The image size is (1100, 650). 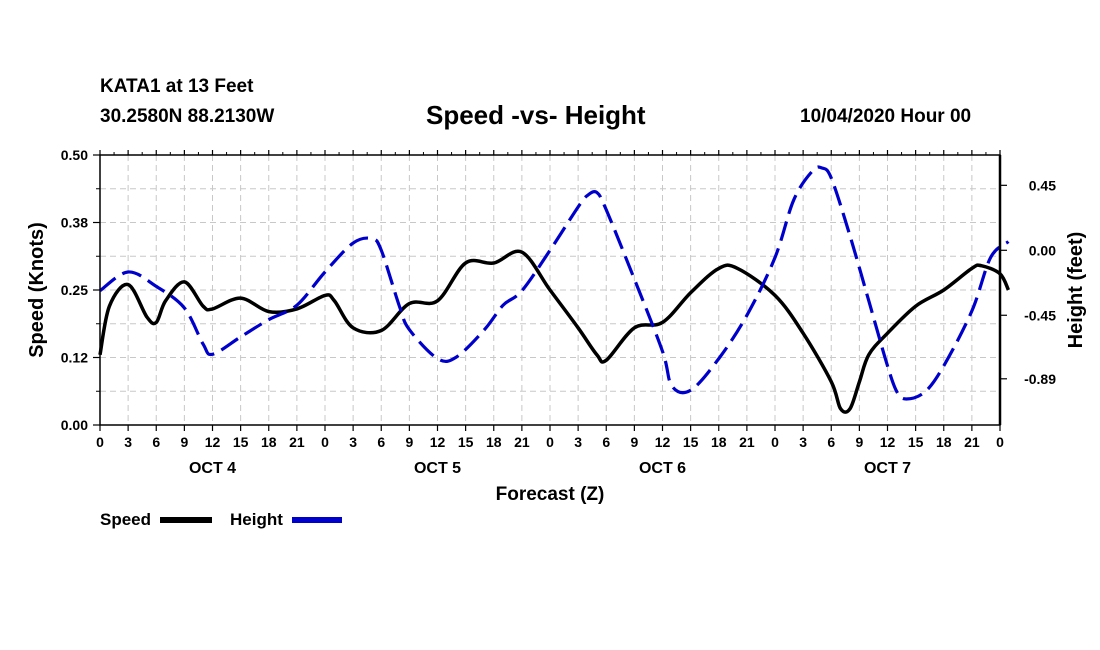 I want to click on legend-label-speed: Speed, so click(x=125, y=519).